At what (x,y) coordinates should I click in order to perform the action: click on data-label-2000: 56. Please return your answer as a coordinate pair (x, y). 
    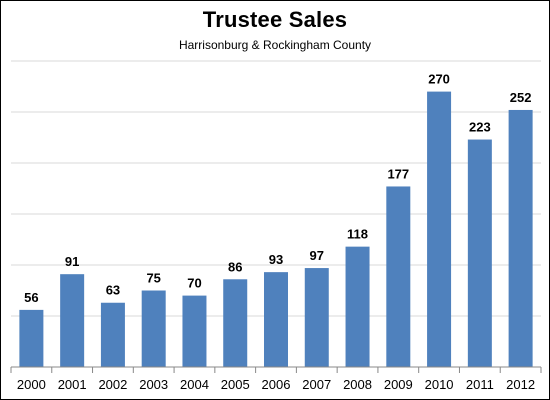
    Looking at the image, I should click on (31, 297).